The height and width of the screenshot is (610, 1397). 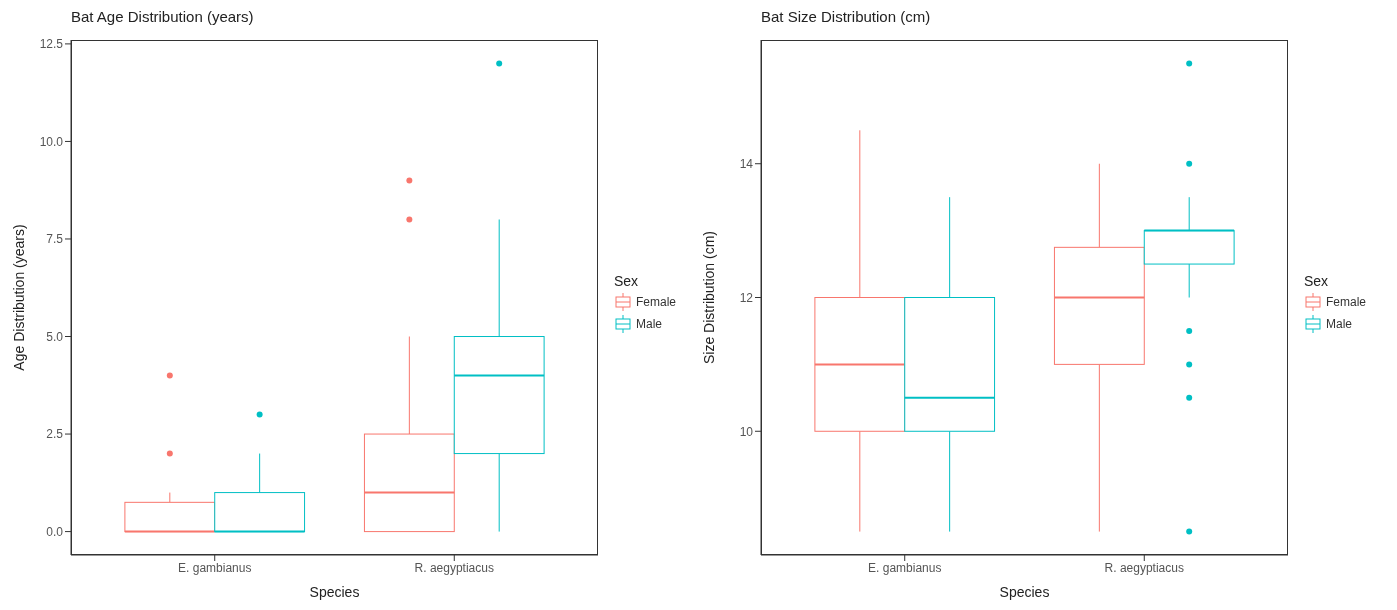 What do you see at coordinates (846, 17) in the screenshot?
I see `chart-title: Bat Size Distribution (cm)` at bounding box center [846, 17].